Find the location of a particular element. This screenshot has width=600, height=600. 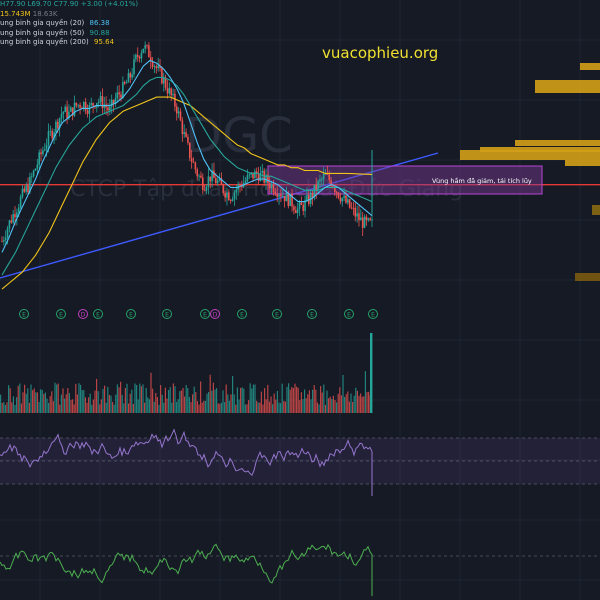

legend-ma50-value: 90.88 is located at coordinates (99, 32).